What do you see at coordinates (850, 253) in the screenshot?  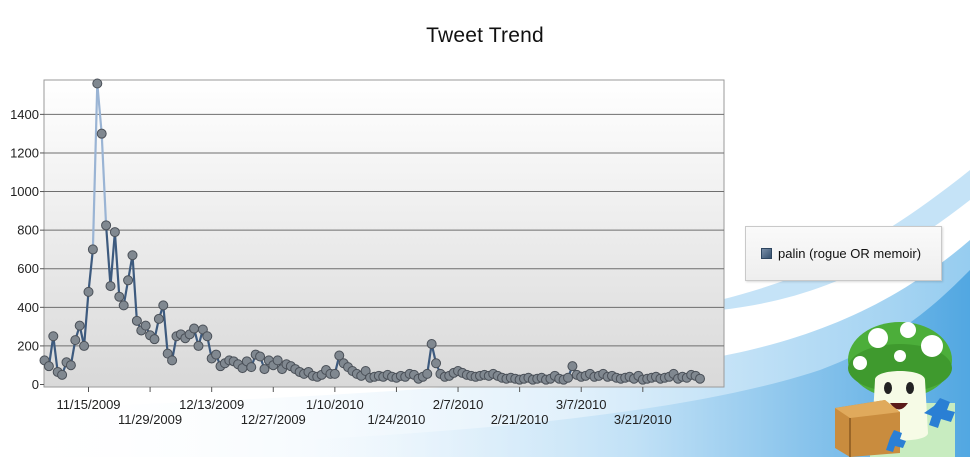 I see `legend-label: palin (rogue OR memoir)` at bounding box center [850, 253].